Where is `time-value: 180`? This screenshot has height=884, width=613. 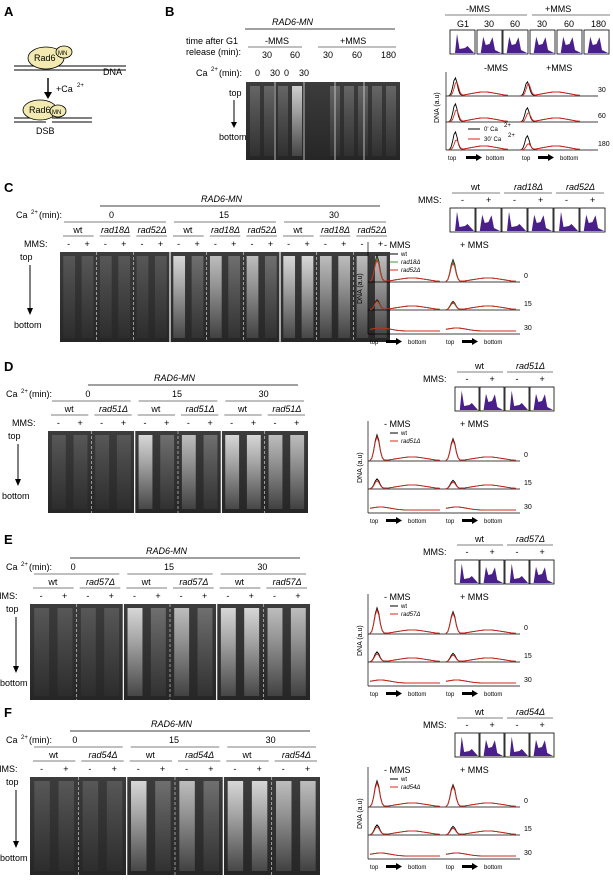
time-value: 180 is located at coordinates (388, 55).